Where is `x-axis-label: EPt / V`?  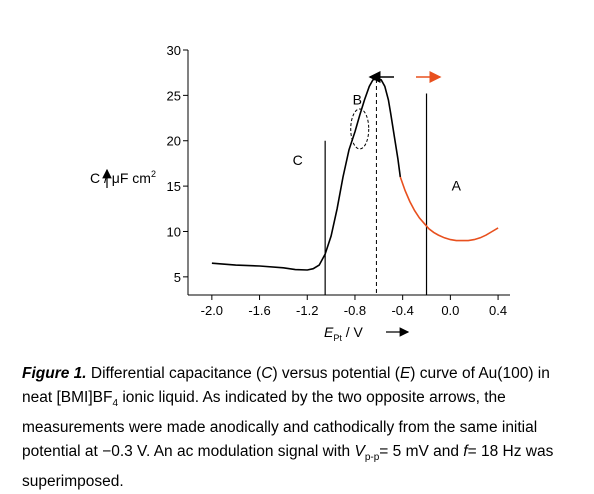 x-axis-label: EPt / V is located at coordinates (344, 333).